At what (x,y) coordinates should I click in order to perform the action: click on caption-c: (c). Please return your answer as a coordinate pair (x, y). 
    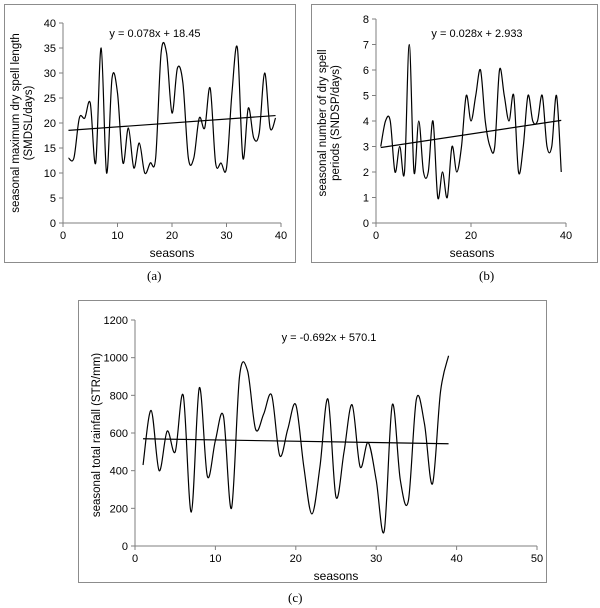
    Looking at the image, I should click on (295, 597).